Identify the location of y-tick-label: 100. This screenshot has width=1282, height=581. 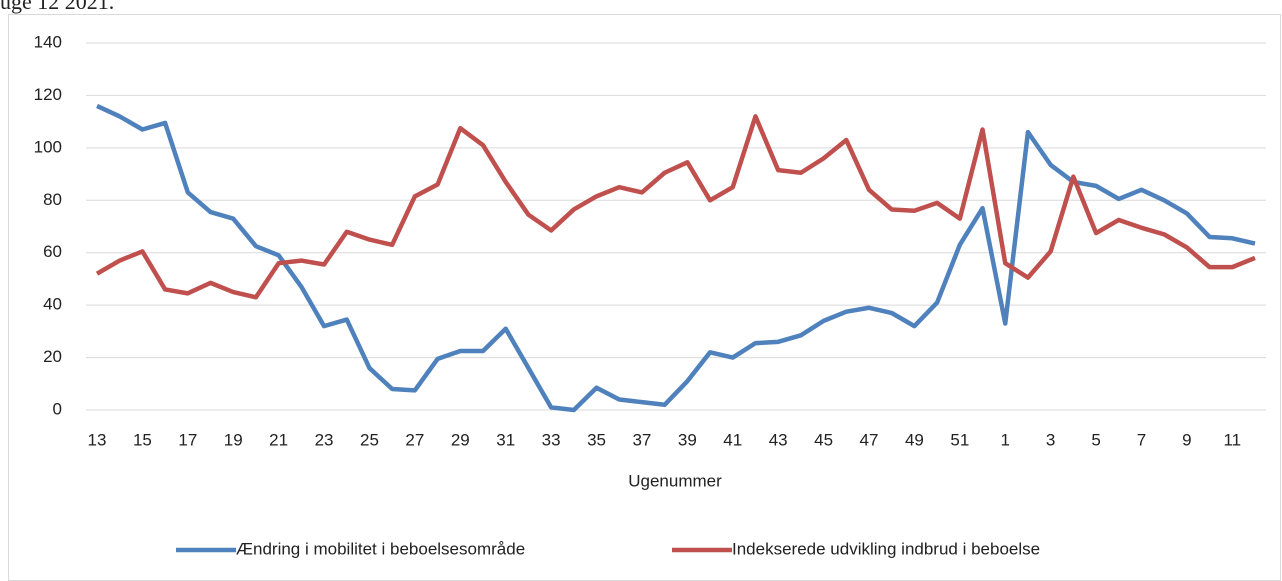
(48, 146).